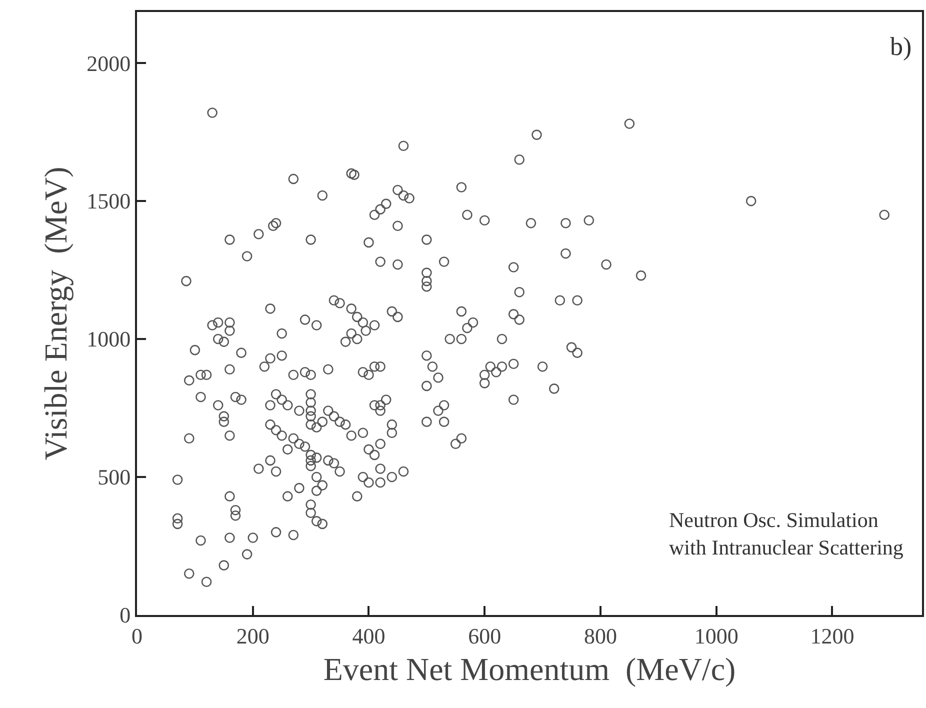 This screenshot has height=708, width=926. I want to click on annotation: b), so click(901, 46).